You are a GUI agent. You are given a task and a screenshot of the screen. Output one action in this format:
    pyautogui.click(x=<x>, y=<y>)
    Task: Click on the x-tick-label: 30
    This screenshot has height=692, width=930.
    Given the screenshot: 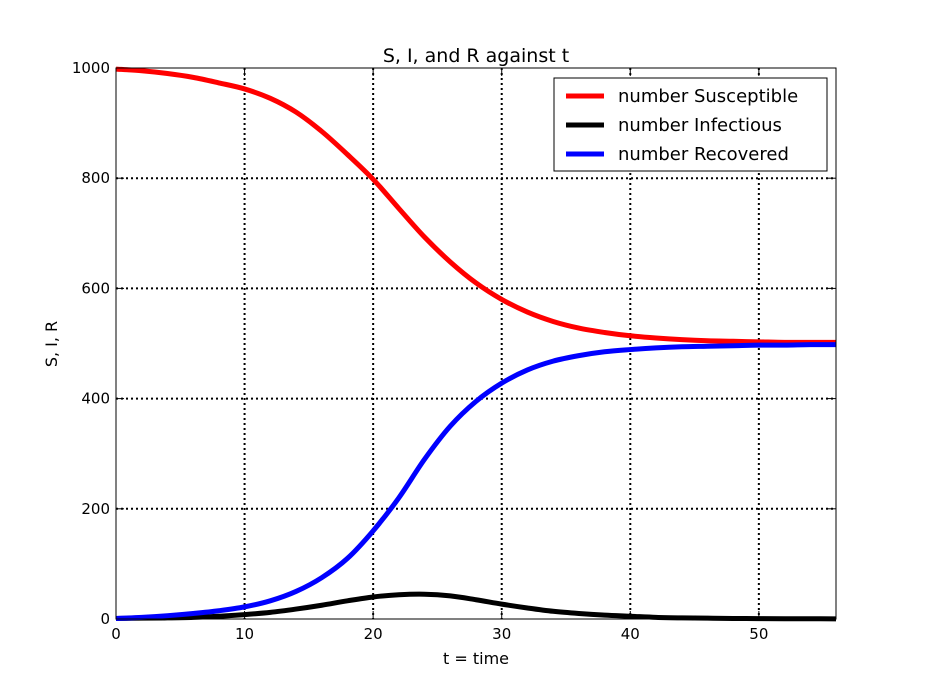 What is the action you would take?
    pyautogui.click(x=501, y=634)
    